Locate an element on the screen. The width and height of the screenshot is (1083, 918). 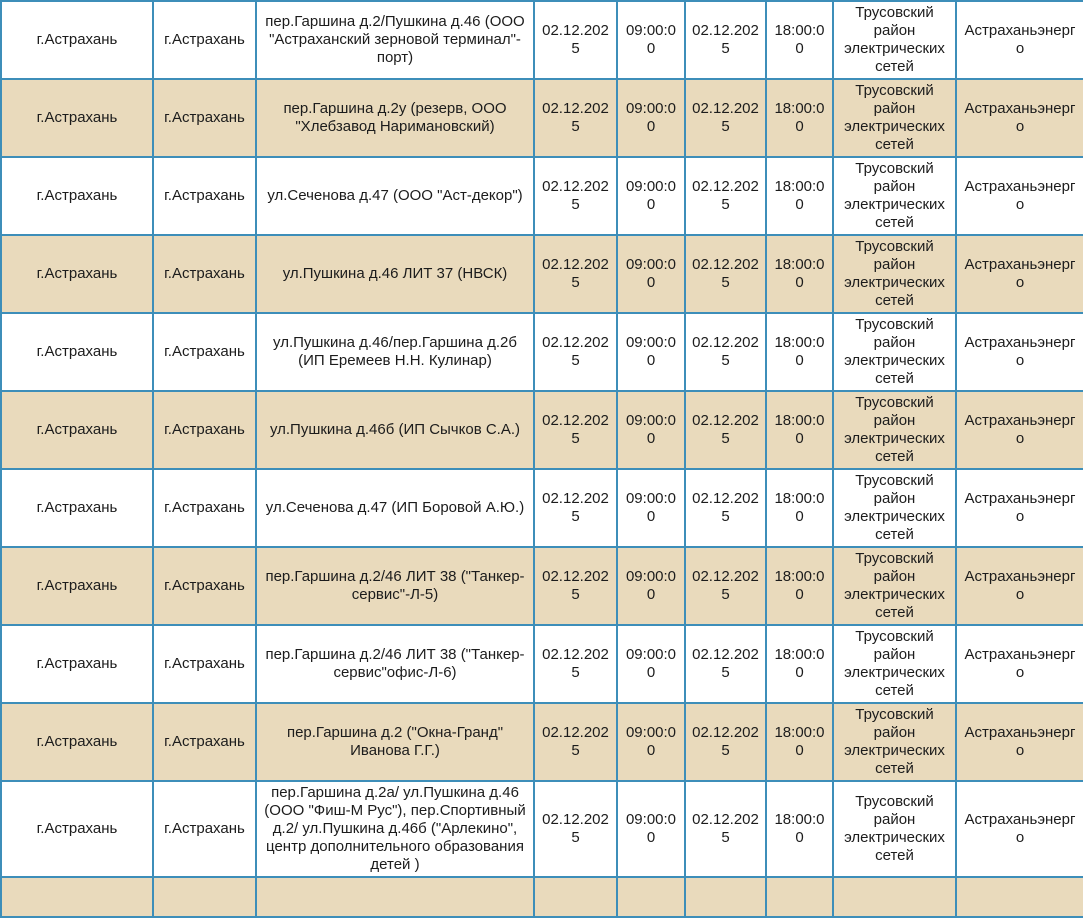
cell-address: ул.Пушкина д.46б (ИП Сычков С.А.) is located at coordinates (395, 430).